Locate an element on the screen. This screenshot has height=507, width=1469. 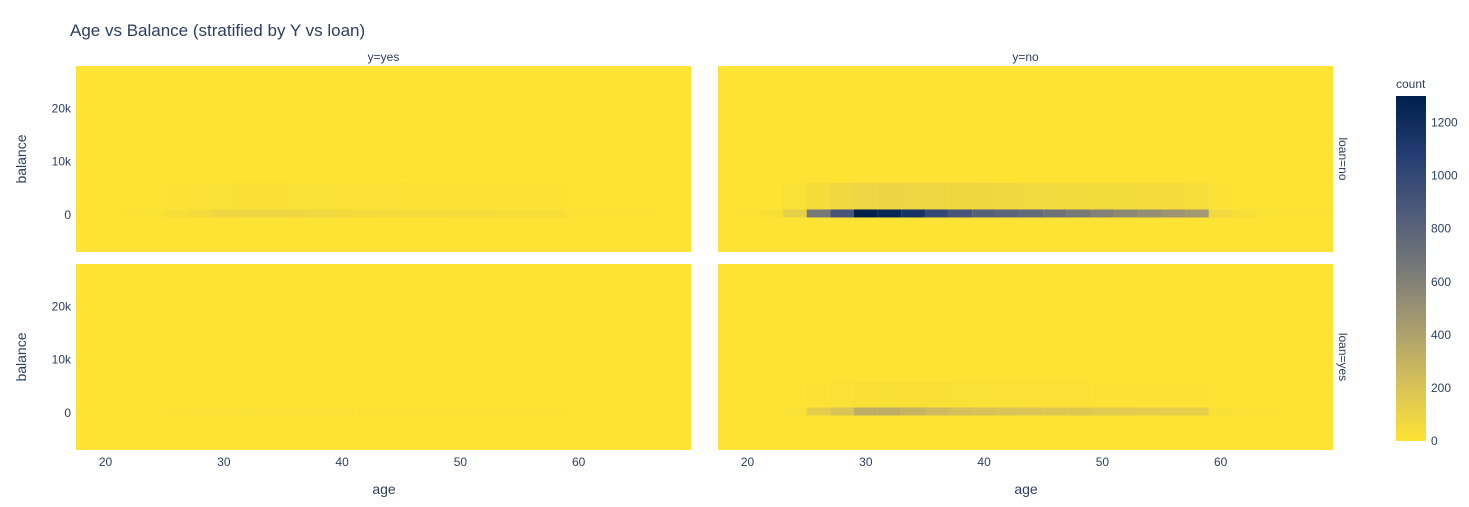
chart-title: Age vs Balance (stratified by Y vs loan) is located at coordinates (217, 30).